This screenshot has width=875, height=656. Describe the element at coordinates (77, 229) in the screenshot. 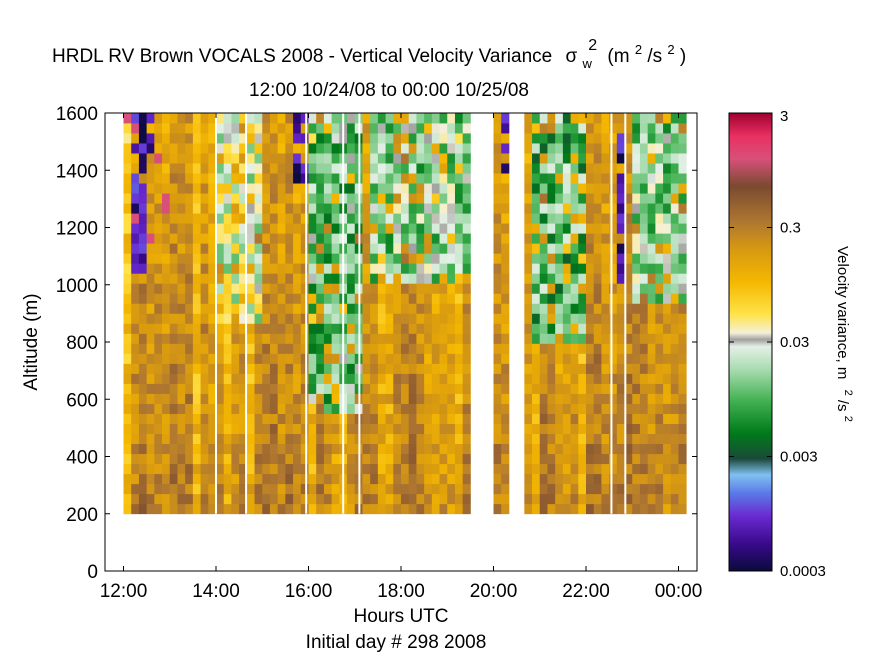

I see `y-tick-label: 1200` at that location.